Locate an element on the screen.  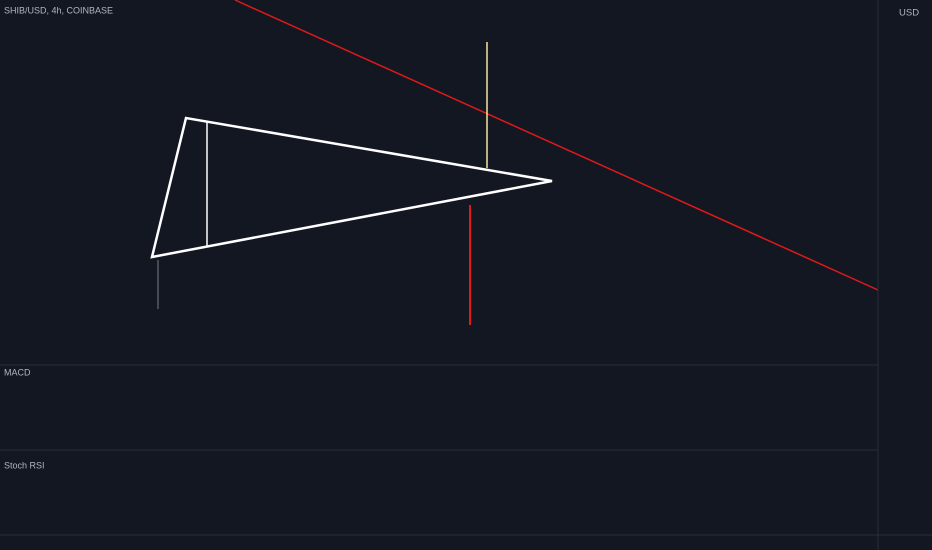
currency: USD is located at coordinates (909, 13).